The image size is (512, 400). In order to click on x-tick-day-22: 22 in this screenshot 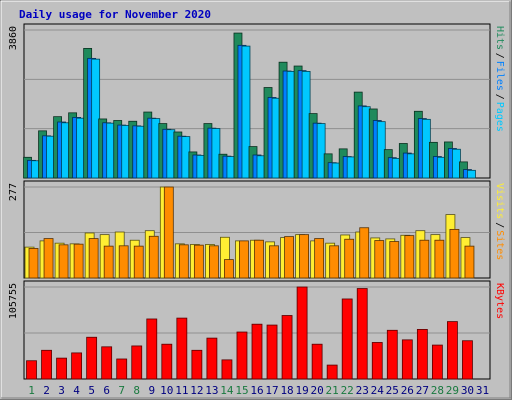, I will do `click(347, 390)`.